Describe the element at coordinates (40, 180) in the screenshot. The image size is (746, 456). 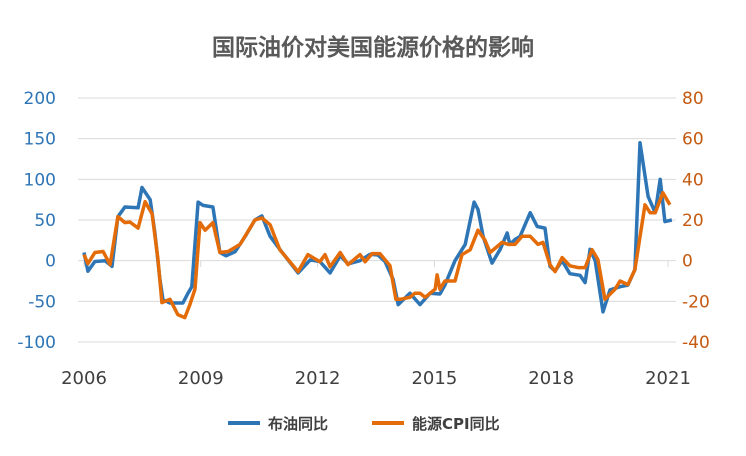
I see `left-tick-label: 100` at that location.